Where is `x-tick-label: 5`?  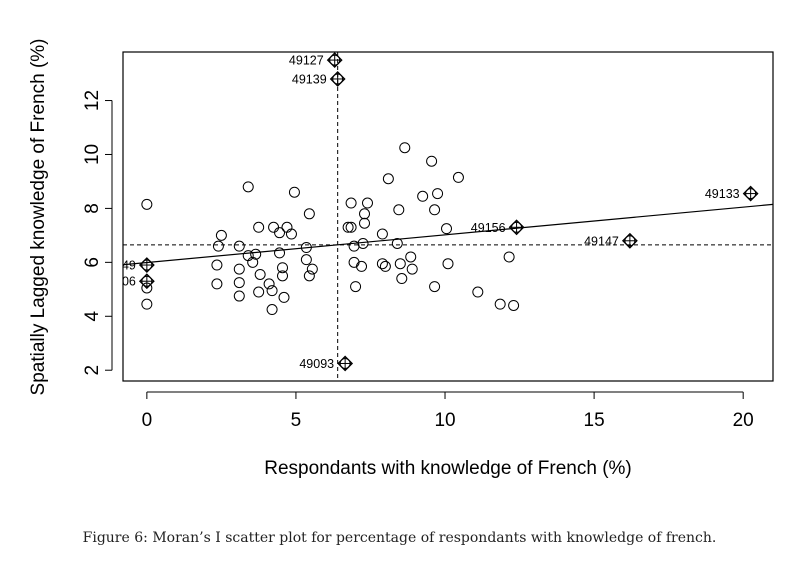
x-tick-label: 5 is located at coordinates (296, 420).